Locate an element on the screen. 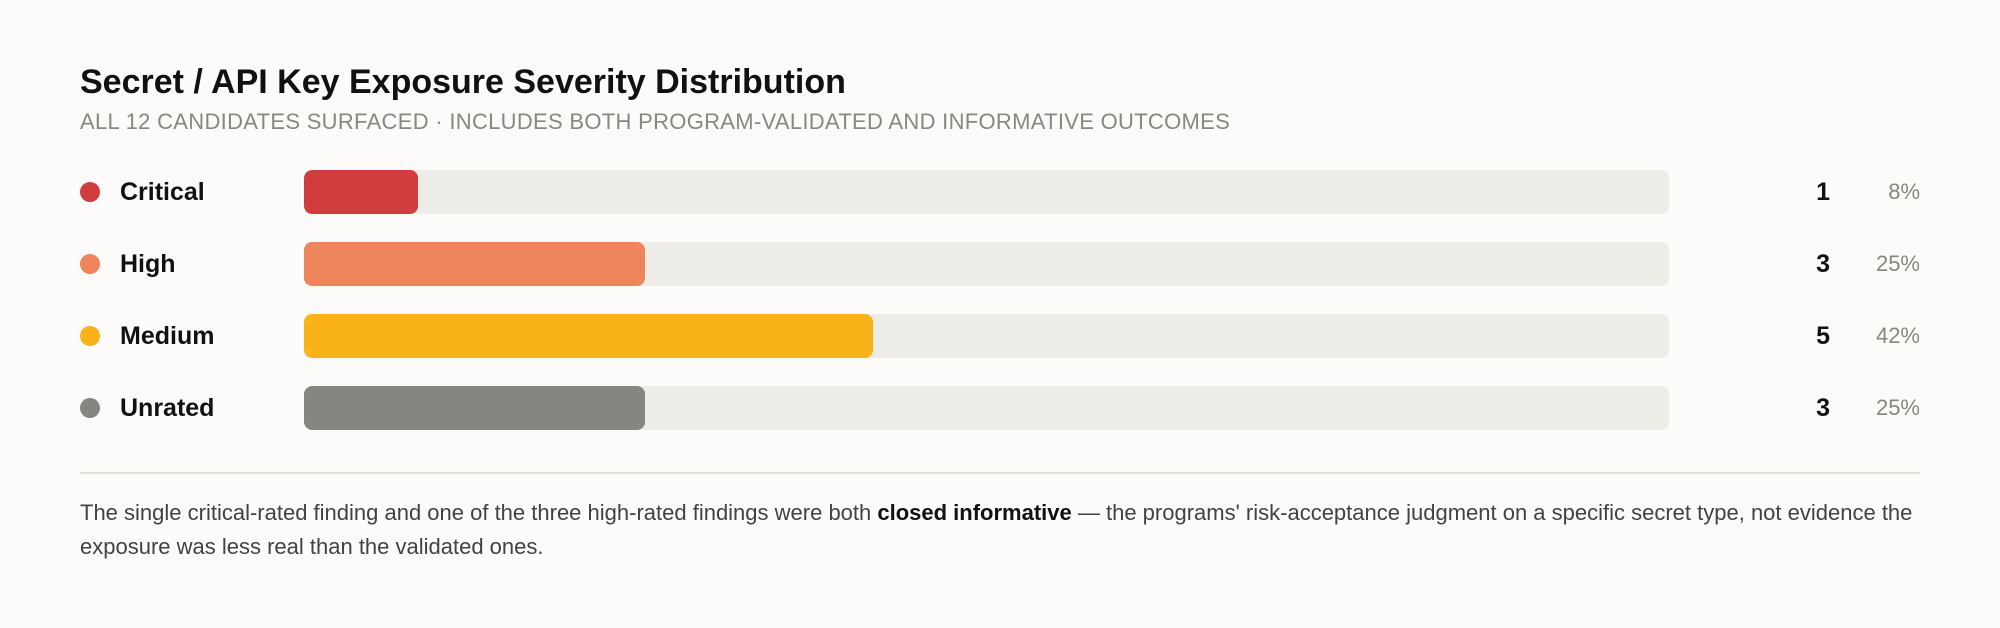 The image size is (2000, 628). percent-label-unrated: 25% is located at coordinates (1897, 407).